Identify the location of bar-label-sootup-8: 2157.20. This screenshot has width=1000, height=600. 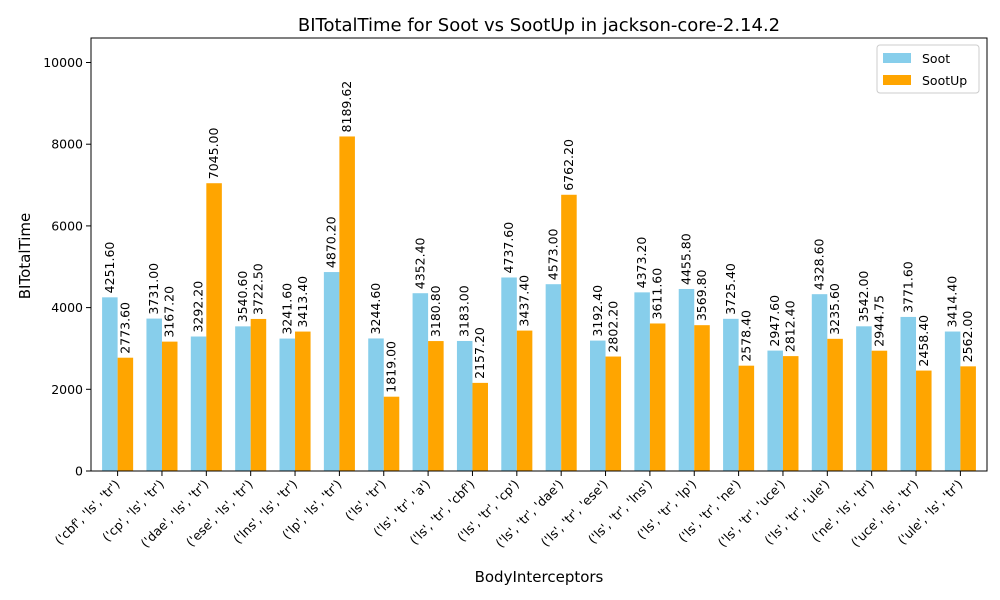
(479, 353).